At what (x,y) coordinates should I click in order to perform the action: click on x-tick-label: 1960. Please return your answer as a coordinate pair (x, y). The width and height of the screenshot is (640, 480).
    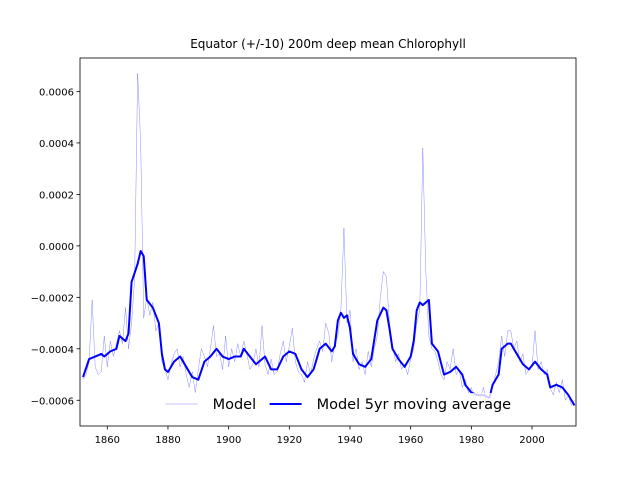
    Looking at the image, I should click on (410, 440).